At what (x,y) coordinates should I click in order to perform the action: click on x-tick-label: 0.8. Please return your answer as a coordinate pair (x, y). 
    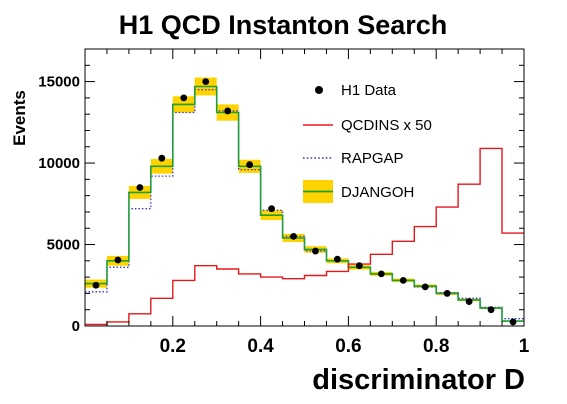
    Looking at the image, I should click on (436, 346).